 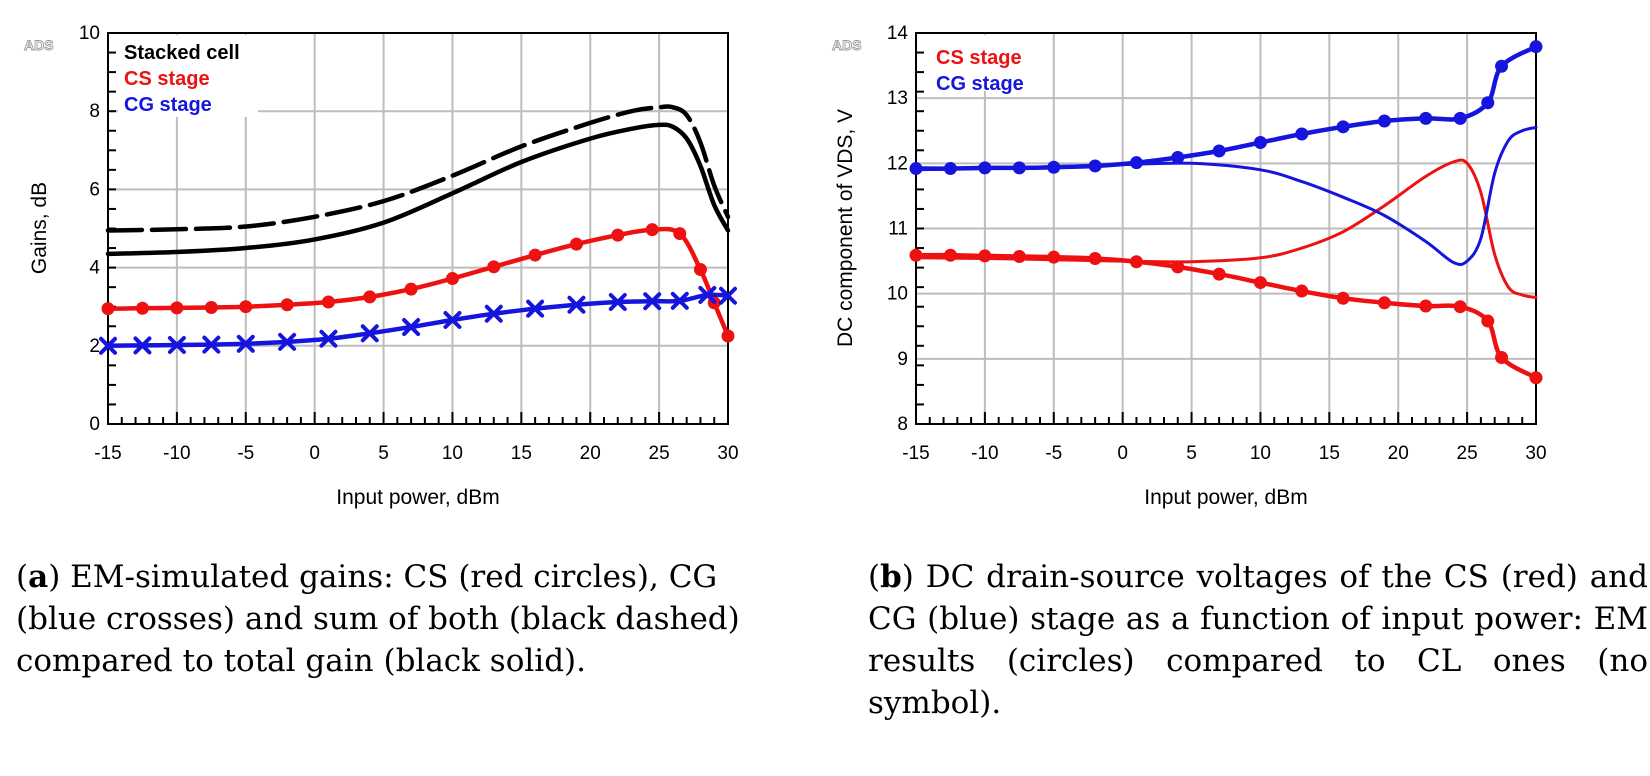 I want to click on chart-a-y-tick-label: 4, so click(x=94, y=268).